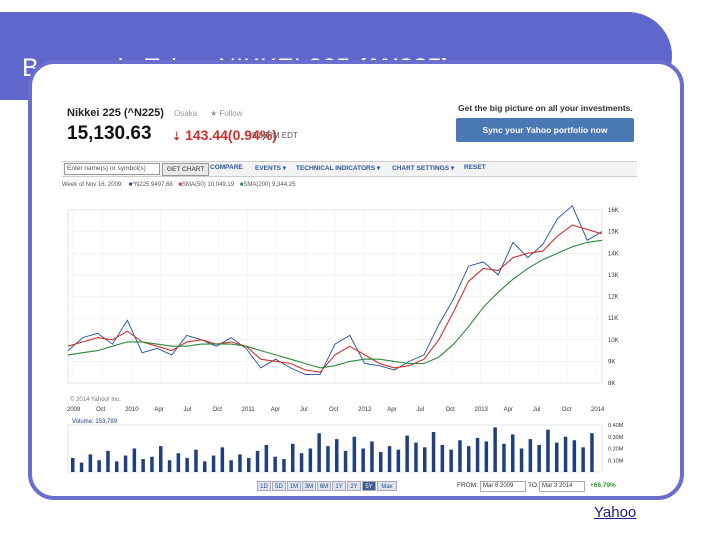  What do you see at coordinates (616, 450) in the screenshot?
I see `volume-tick-label: 0.20M` at bounding box center [616, 450].